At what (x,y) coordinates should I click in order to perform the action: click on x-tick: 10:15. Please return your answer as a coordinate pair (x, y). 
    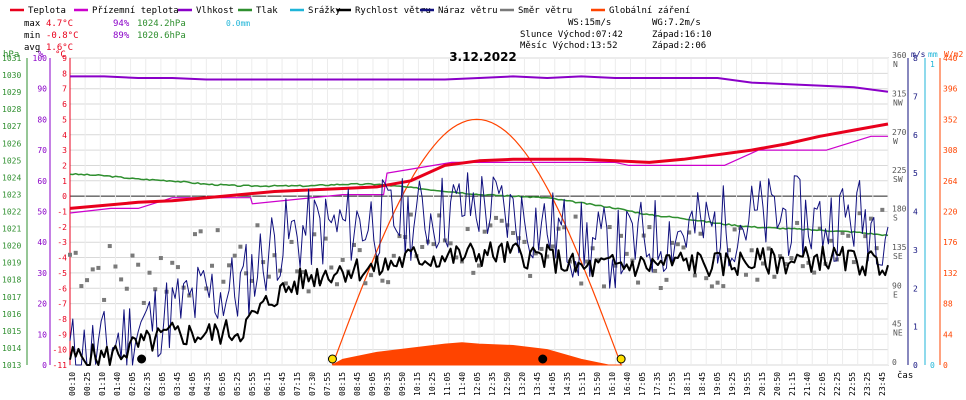
    Looking at the image, I should click on (417, 384).